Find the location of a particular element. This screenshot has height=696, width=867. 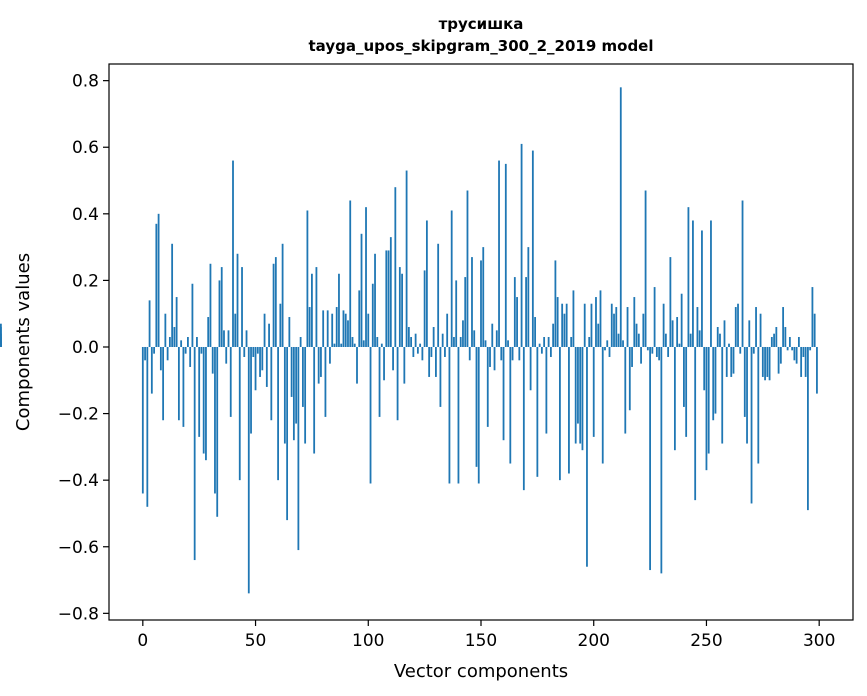

x-tick-label: 200 is located at coordinates (594, 641).